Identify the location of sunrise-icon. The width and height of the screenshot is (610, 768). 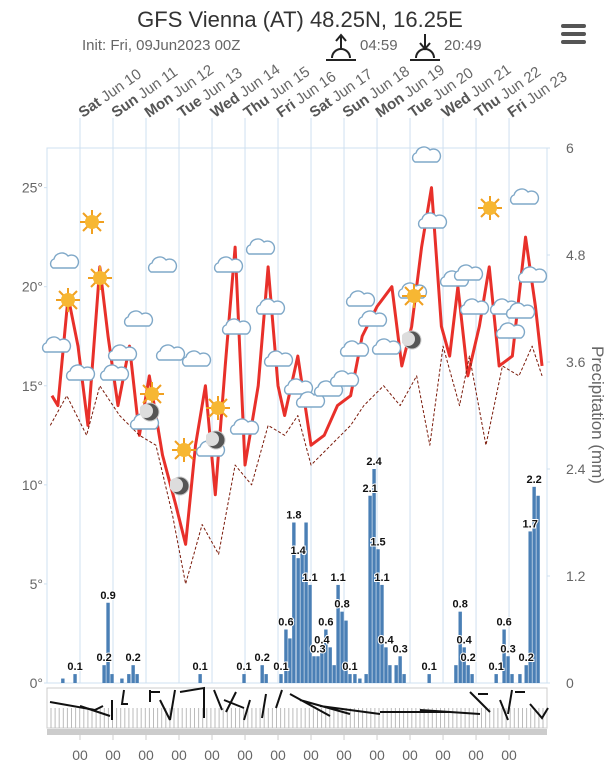
(341, 47).